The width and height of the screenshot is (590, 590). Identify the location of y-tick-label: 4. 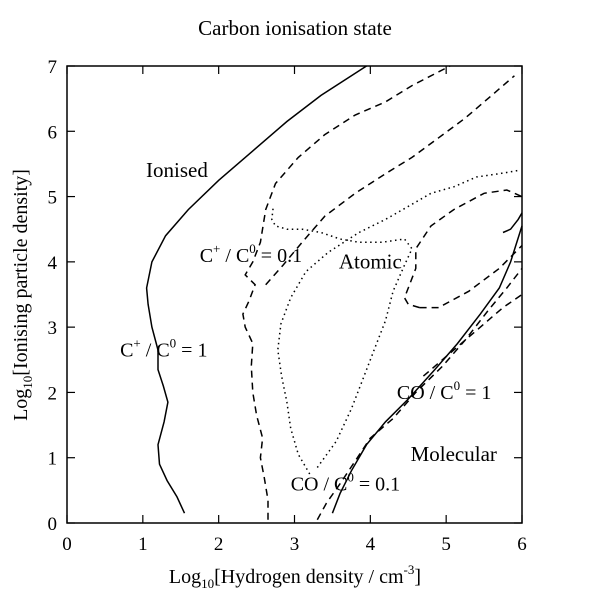
(53, 263).